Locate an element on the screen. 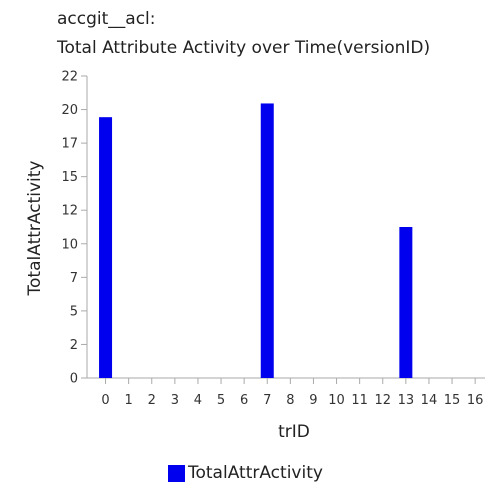 The image size is (500, 500). x-axis: 0 1 2 3 4 5 6 7 8 9 10 11 12 13 14 15 16 is located at coordinates (286, 392).